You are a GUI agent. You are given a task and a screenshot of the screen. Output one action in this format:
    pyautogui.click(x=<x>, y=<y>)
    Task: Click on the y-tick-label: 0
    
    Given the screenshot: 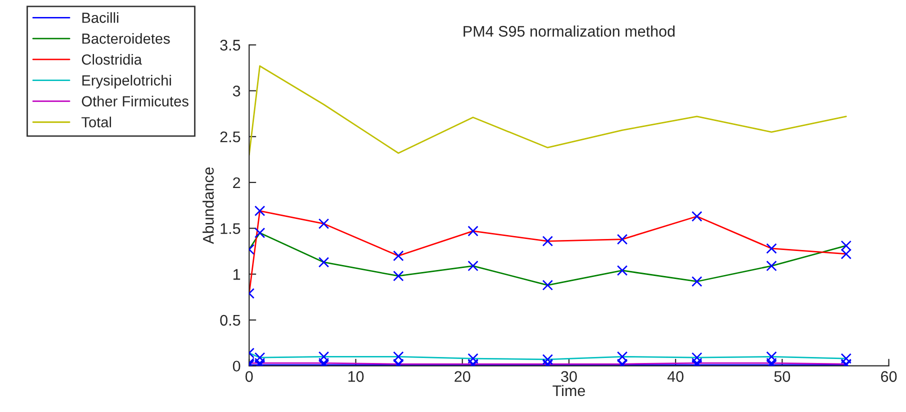 What is the action you would take?
    pyautogui.click(x=236, y=366)
    